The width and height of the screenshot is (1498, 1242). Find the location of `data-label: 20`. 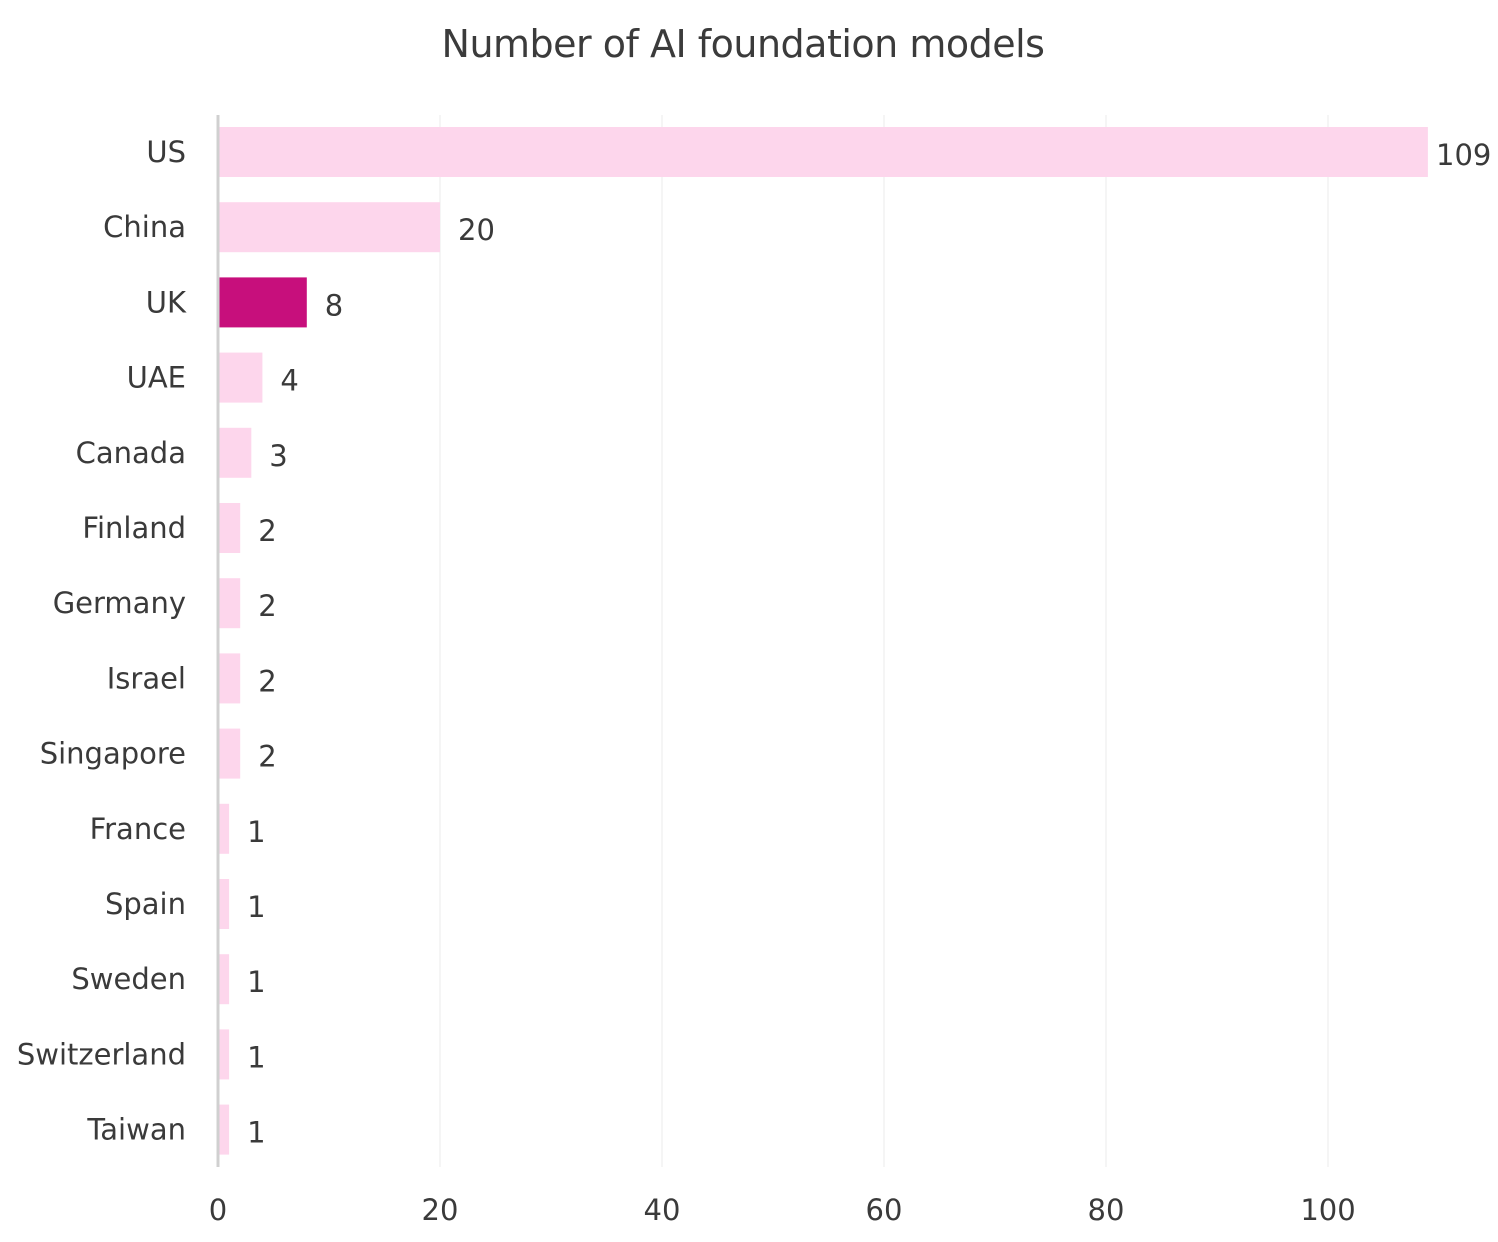

data-label: 20 is located at coordinates (476, 230).